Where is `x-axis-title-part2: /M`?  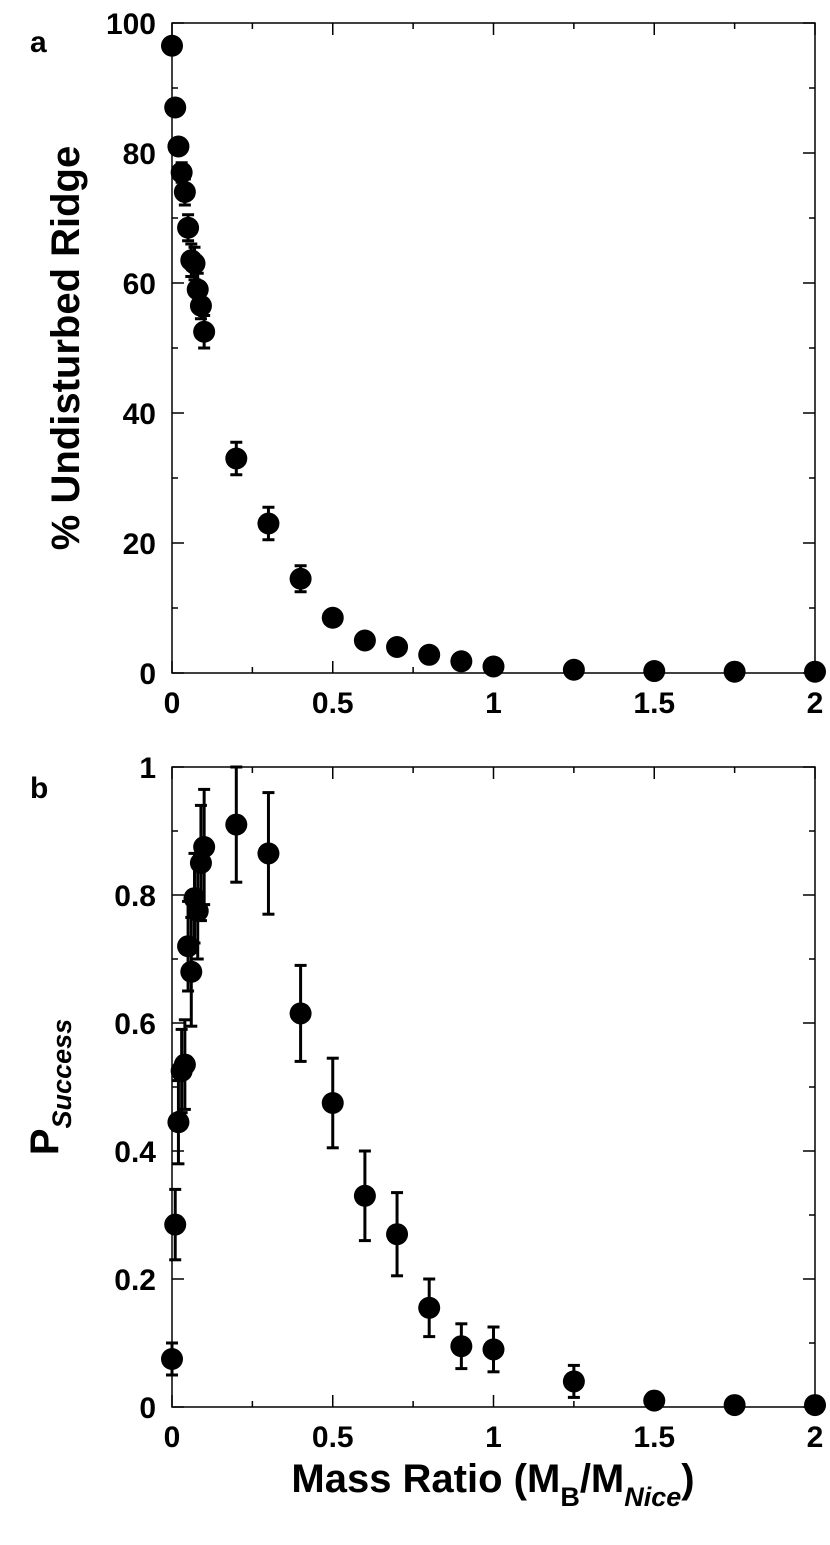 x-axis-title-part2: /M is located at coordinates (602, 1479).